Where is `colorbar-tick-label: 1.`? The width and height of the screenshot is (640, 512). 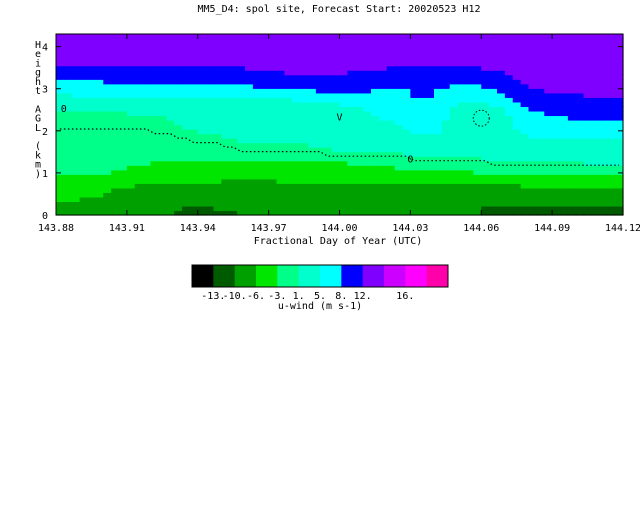
colorbar-tick-label: 1. is located at coordinates (299, 296).